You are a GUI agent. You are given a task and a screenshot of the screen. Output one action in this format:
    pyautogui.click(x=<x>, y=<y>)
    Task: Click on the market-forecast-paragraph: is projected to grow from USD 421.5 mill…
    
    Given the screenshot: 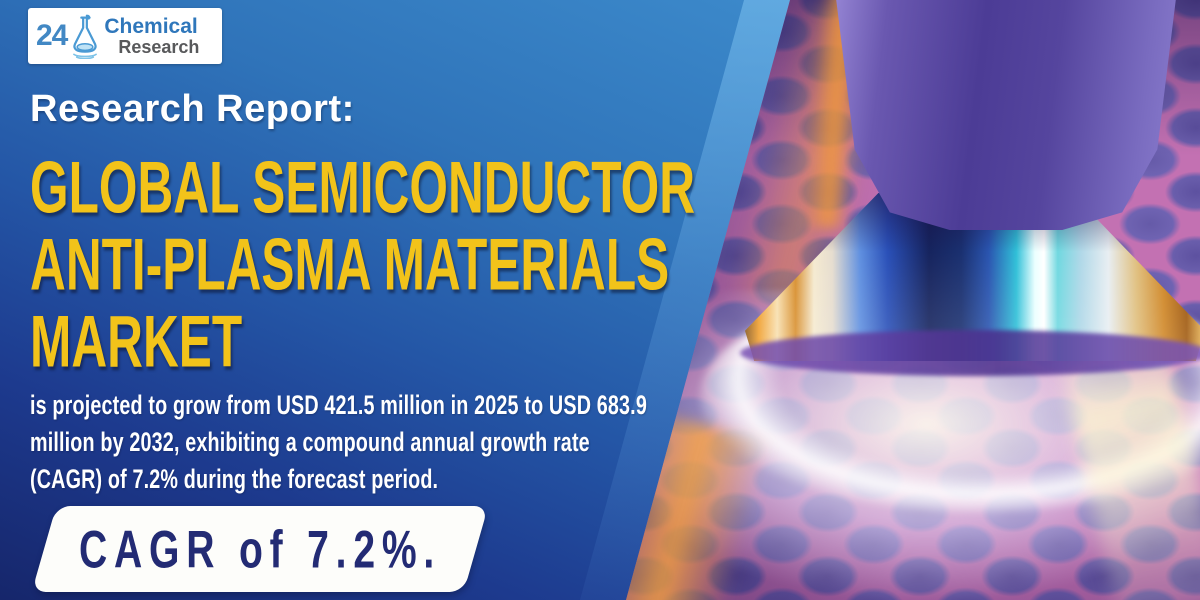 What is the action you would take?
    pyautogui.click(x=338, y=442)
    